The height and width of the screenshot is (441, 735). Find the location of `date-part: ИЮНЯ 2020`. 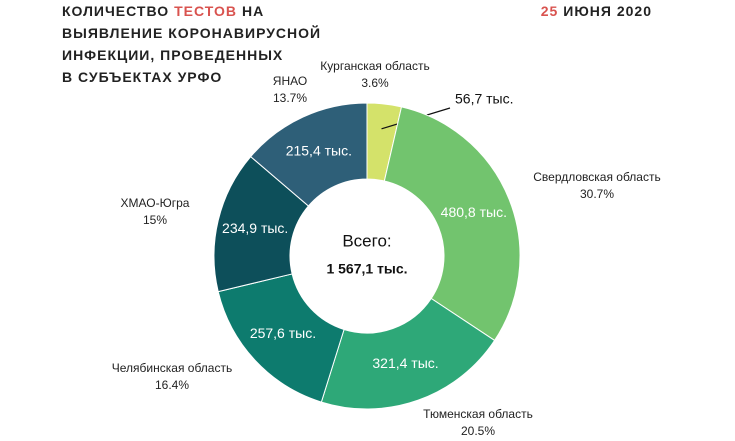

date-part: ИЮНЯ 2020 is located at coordinates (607, 11).